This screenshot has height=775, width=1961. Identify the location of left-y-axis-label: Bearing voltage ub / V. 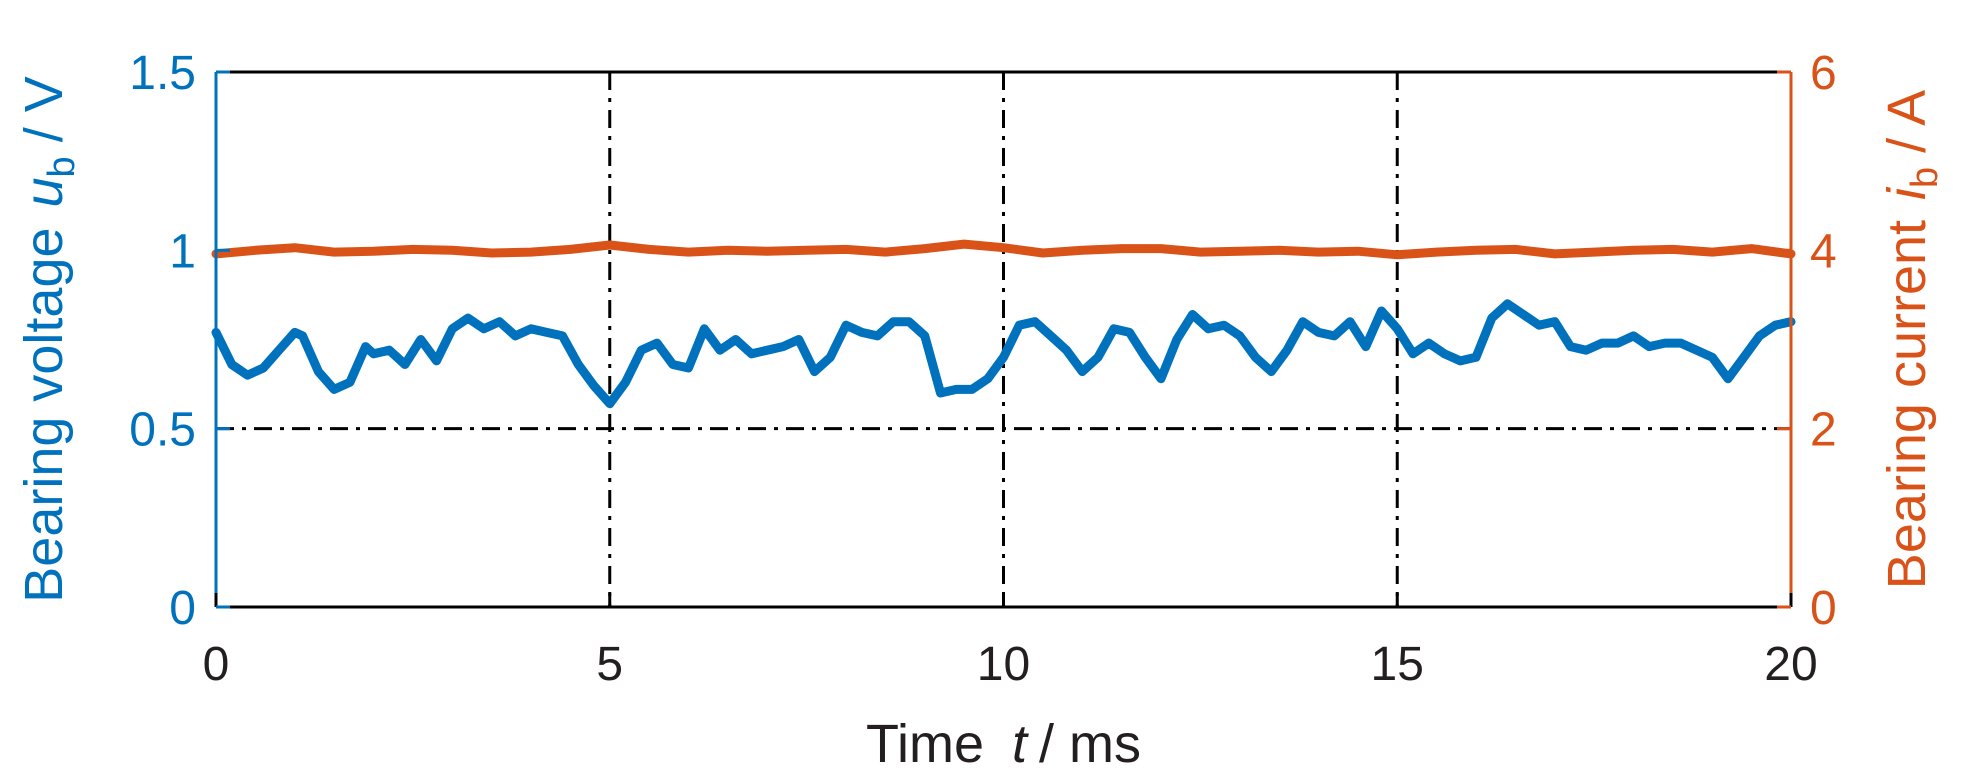
(48, 339).